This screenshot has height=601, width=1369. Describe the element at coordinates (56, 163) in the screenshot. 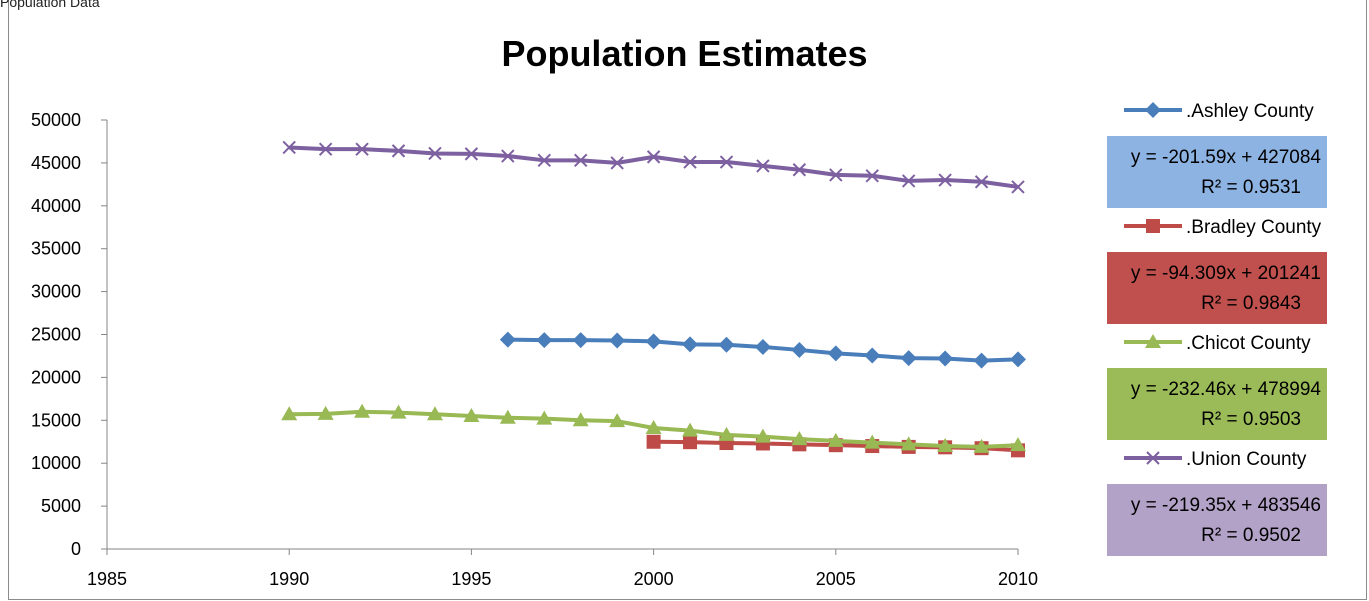

I see `y-tick-label: 45000` at that location.